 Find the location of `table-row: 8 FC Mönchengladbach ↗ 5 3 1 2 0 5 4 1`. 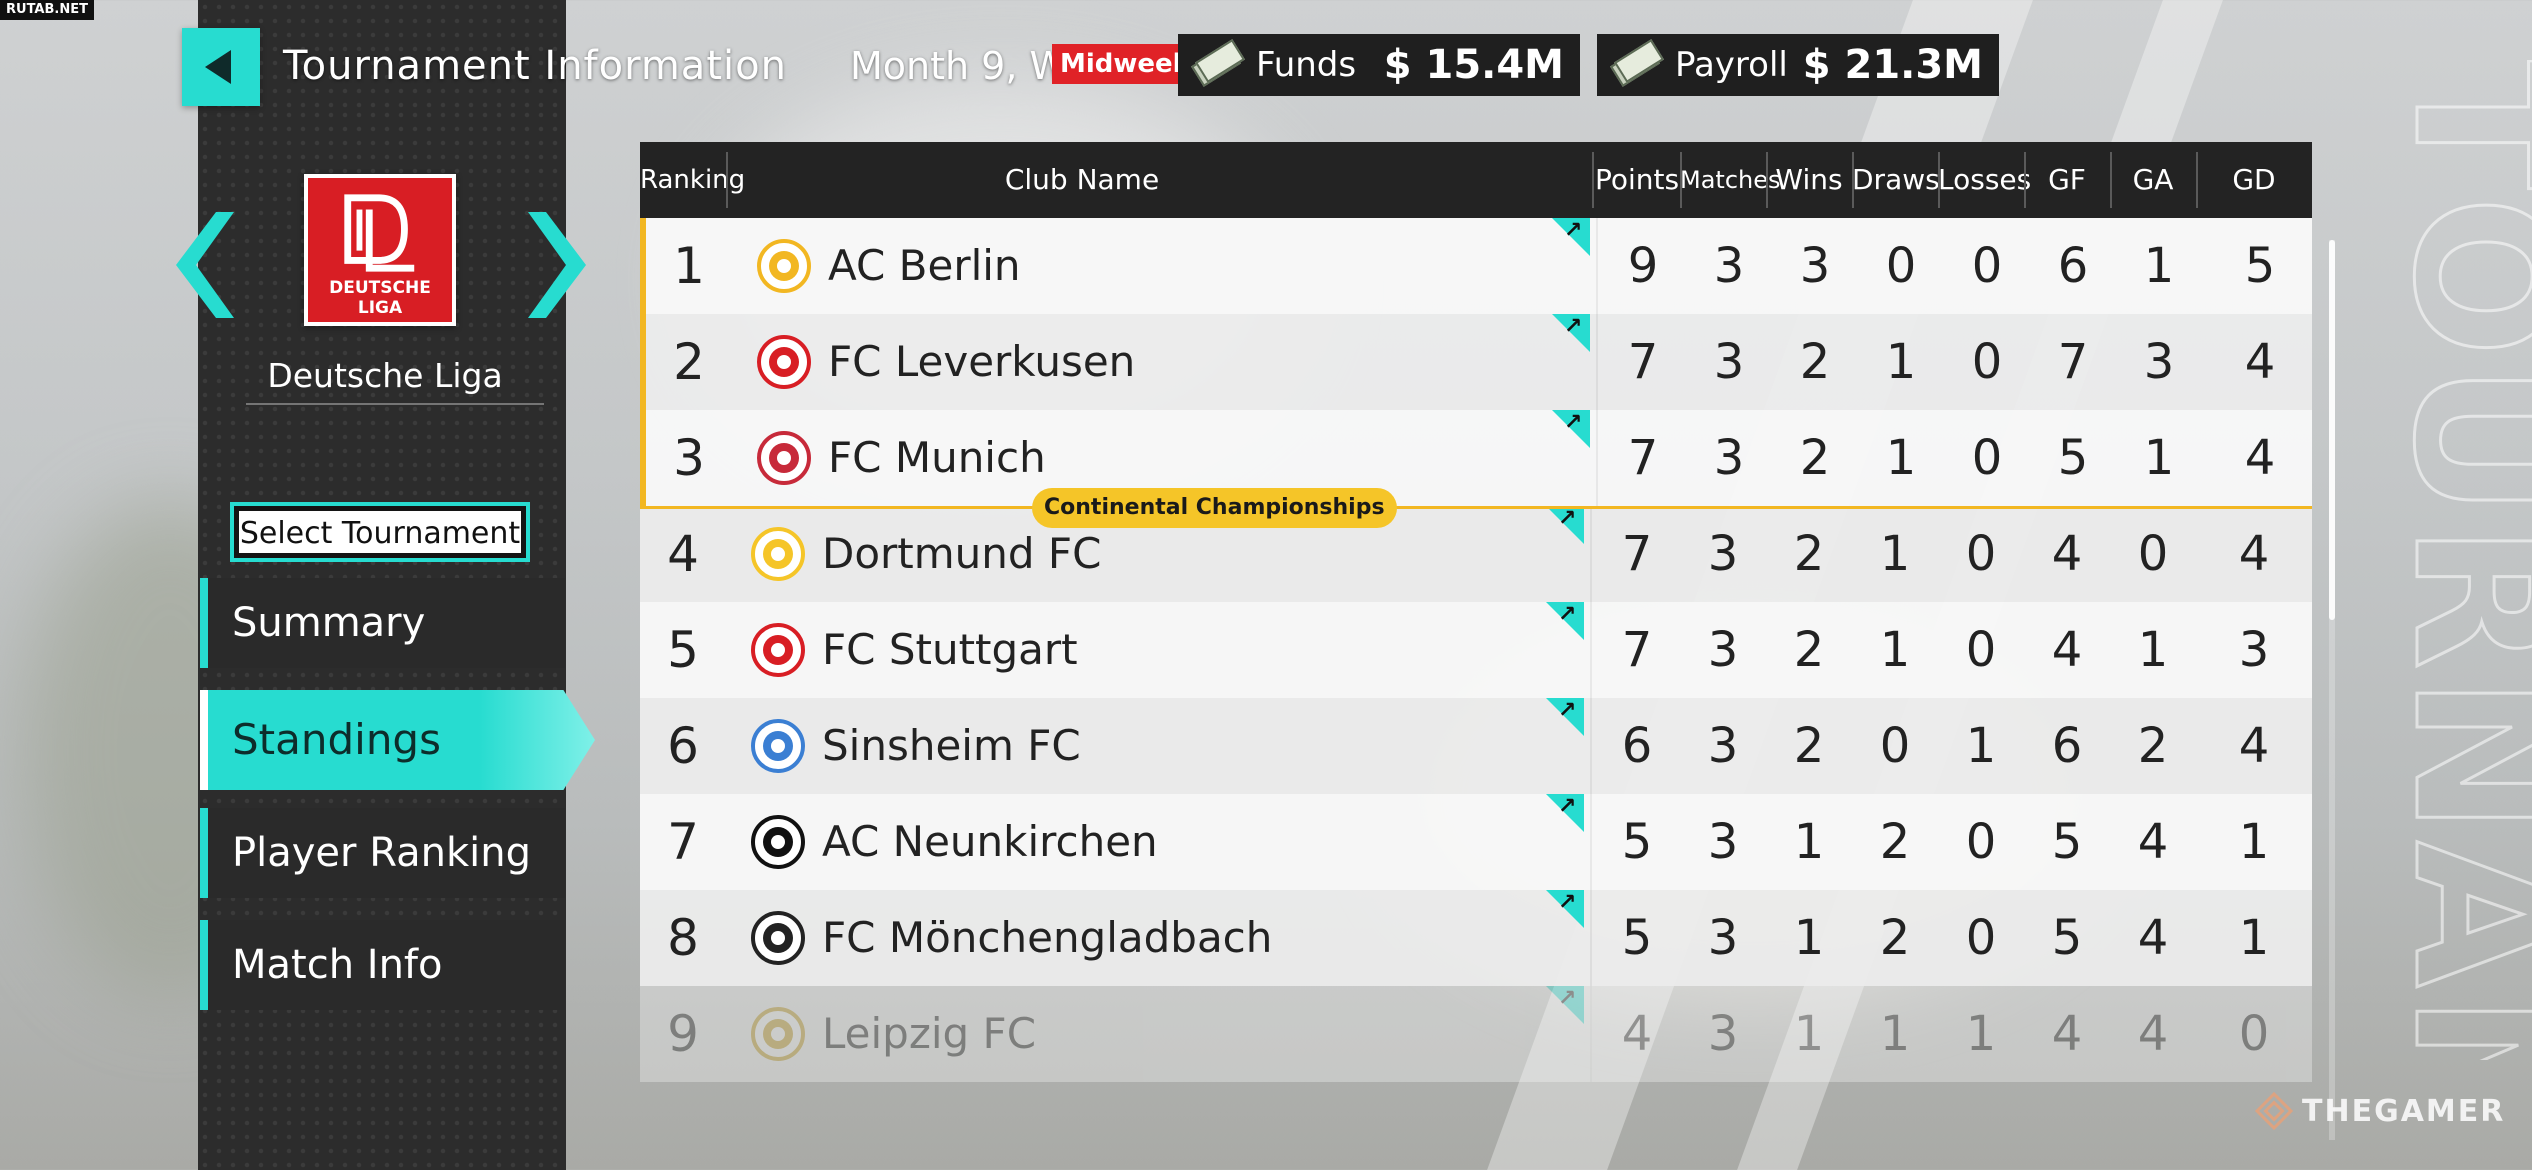

table-row: 8 FC Mönchengladbach ↗ 5 3 1 2 0 5 4 1 is located at coordinates (1476, 938).